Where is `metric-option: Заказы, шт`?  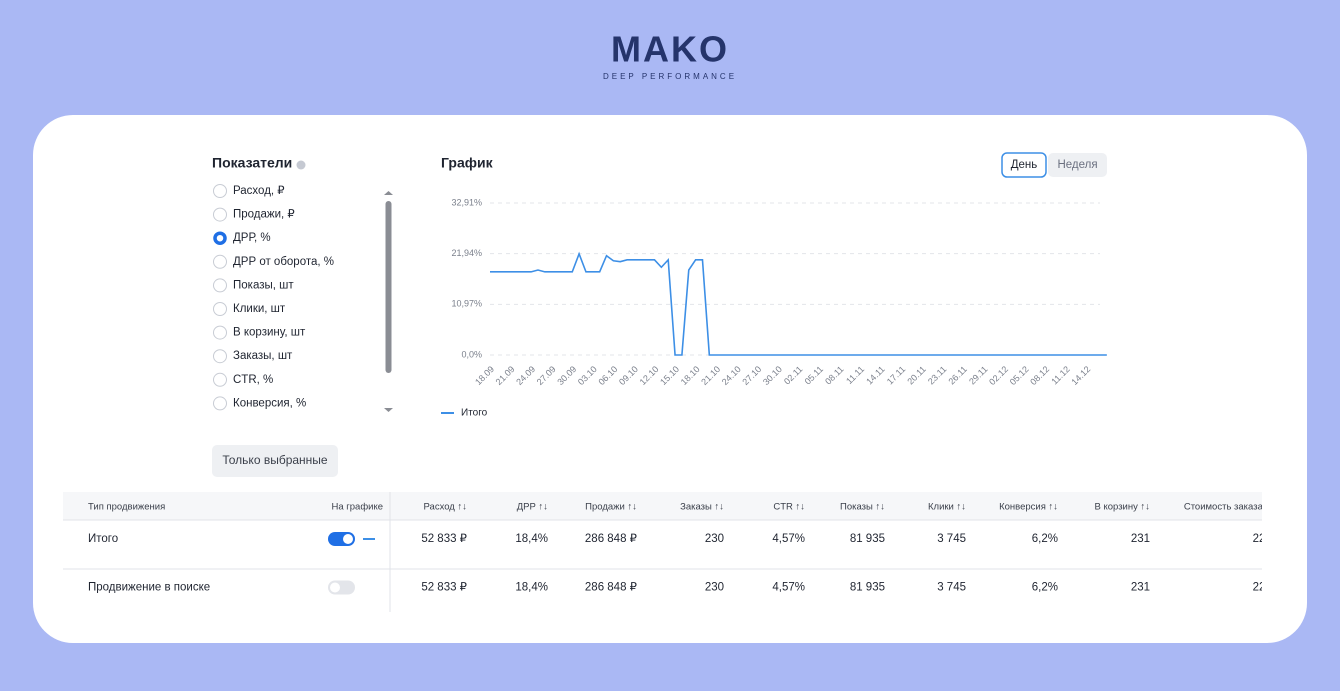
metric-option: Заказы, шт is located at coordinates (263, 356).